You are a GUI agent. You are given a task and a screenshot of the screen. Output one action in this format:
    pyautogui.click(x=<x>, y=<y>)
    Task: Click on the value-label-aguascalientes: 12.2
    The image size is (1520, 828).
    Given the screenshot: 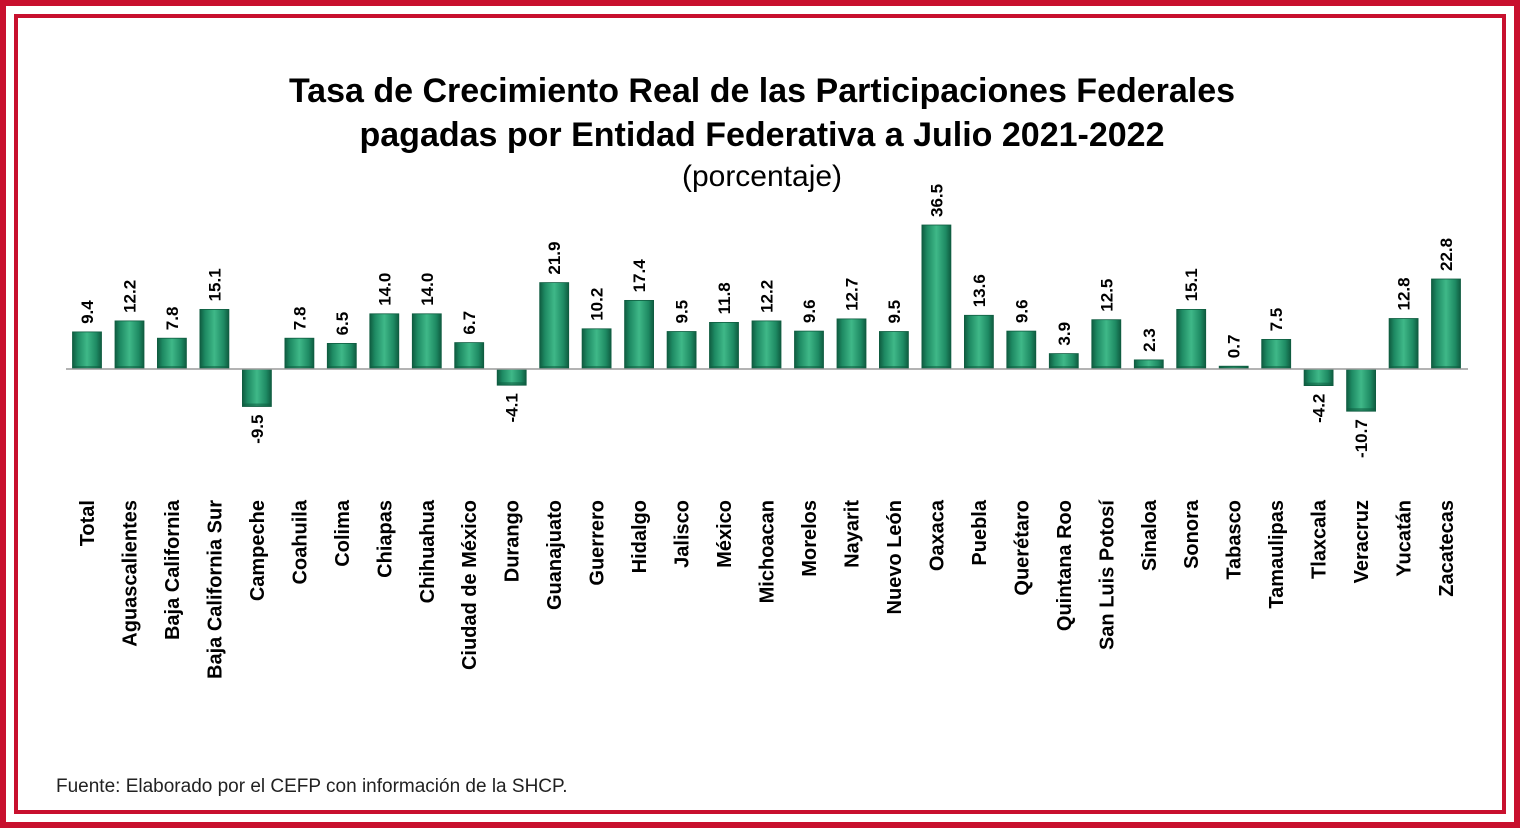 What is the action you would take?
    pyautogui.click(x=130, y=296)
    